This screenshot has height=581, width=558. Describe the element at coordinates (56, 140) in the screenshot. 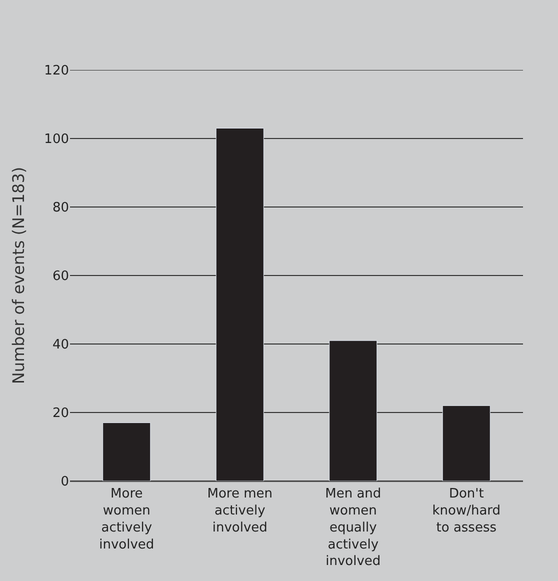

I see `y-tick-label: 100` at that location.